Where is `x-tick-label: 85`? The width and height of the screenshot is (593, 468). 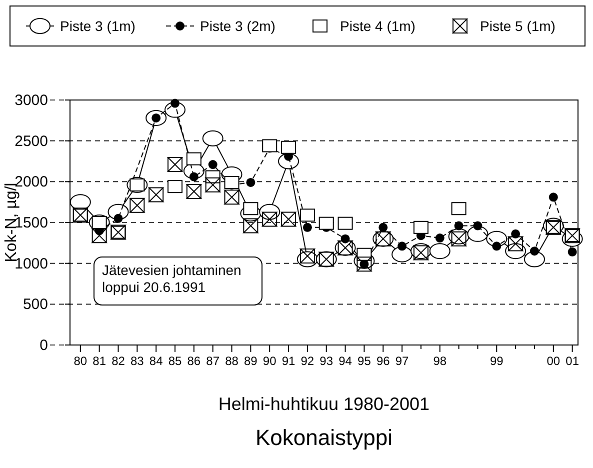 x-tick-label: 85 is located at coordinates (175, 361).